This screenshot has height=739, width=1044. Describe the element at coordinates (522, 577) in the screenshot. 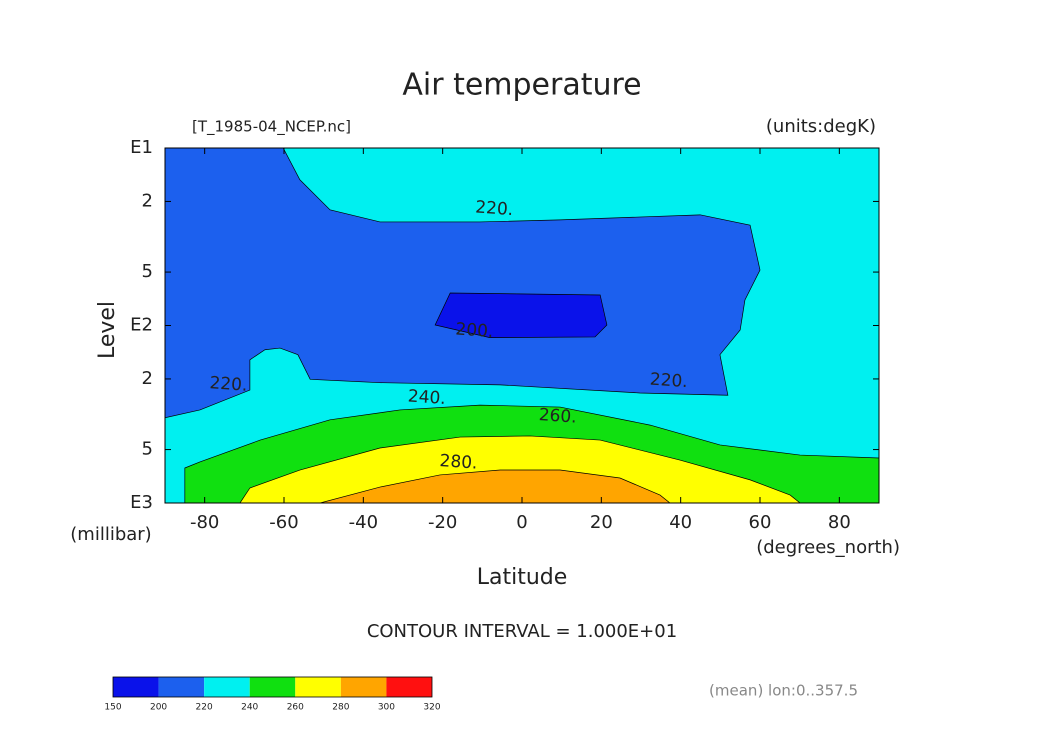

I see `x-axis-label: Latitude` at that location.